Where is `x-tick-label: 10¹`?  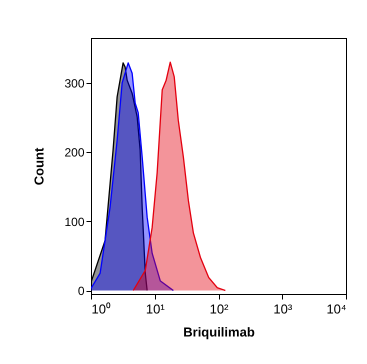 x-tick-label: 10¹ is located at coordinates (156, 309).